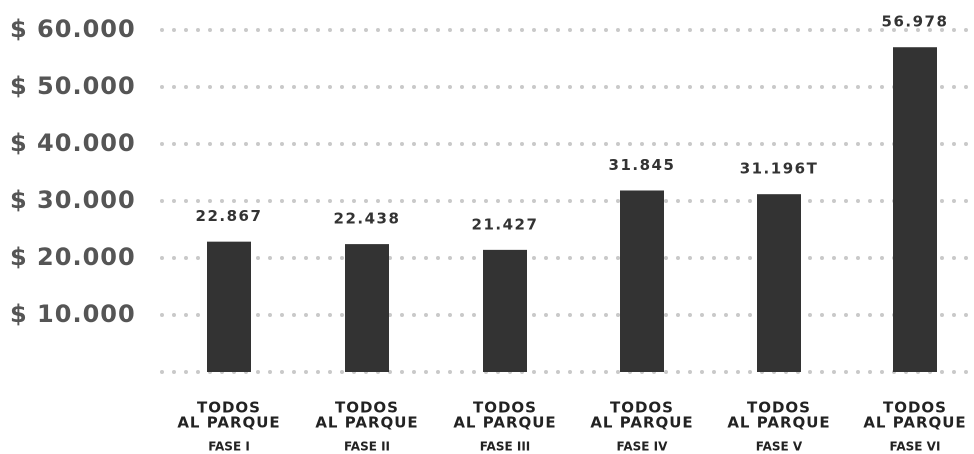 Image resolution: width=974 pixels, height=454 pixels. What do you see at coordinates (73, 29) in the screenshot?
I see `y-tick-label: $ 60.000` at bounding box center [73, 29].